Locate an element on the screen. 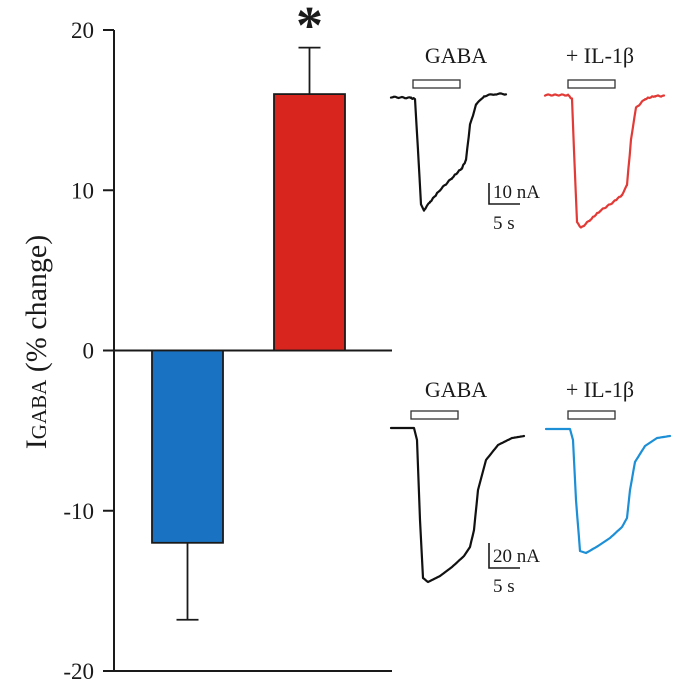 This screenshot has height=694, width=683. y-tick-label: 20 is located at coordinates (82, 30).